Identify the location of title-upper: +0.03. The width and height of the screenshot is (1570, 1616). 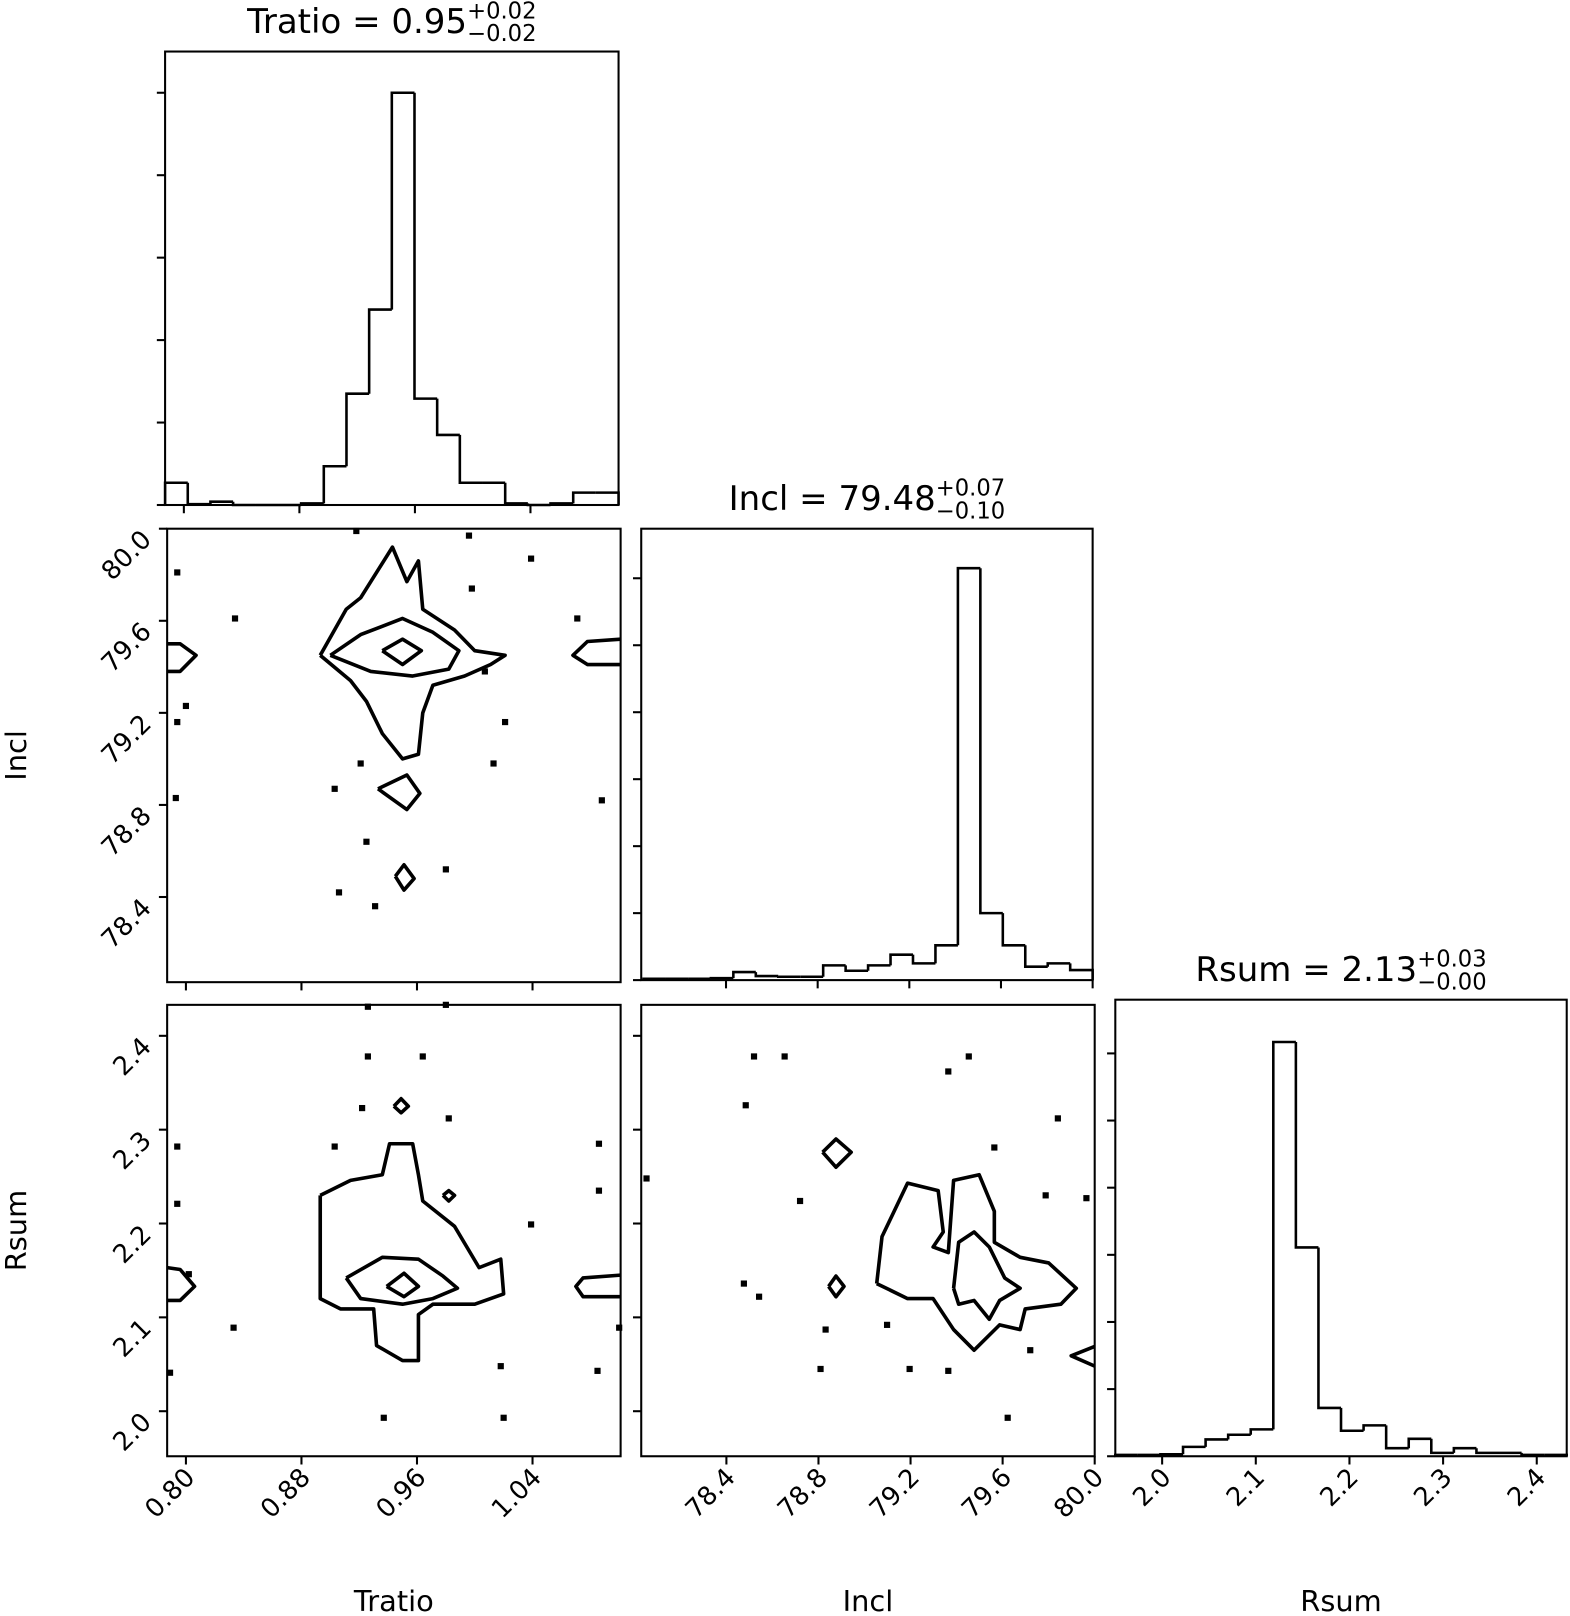
(1451, 960).